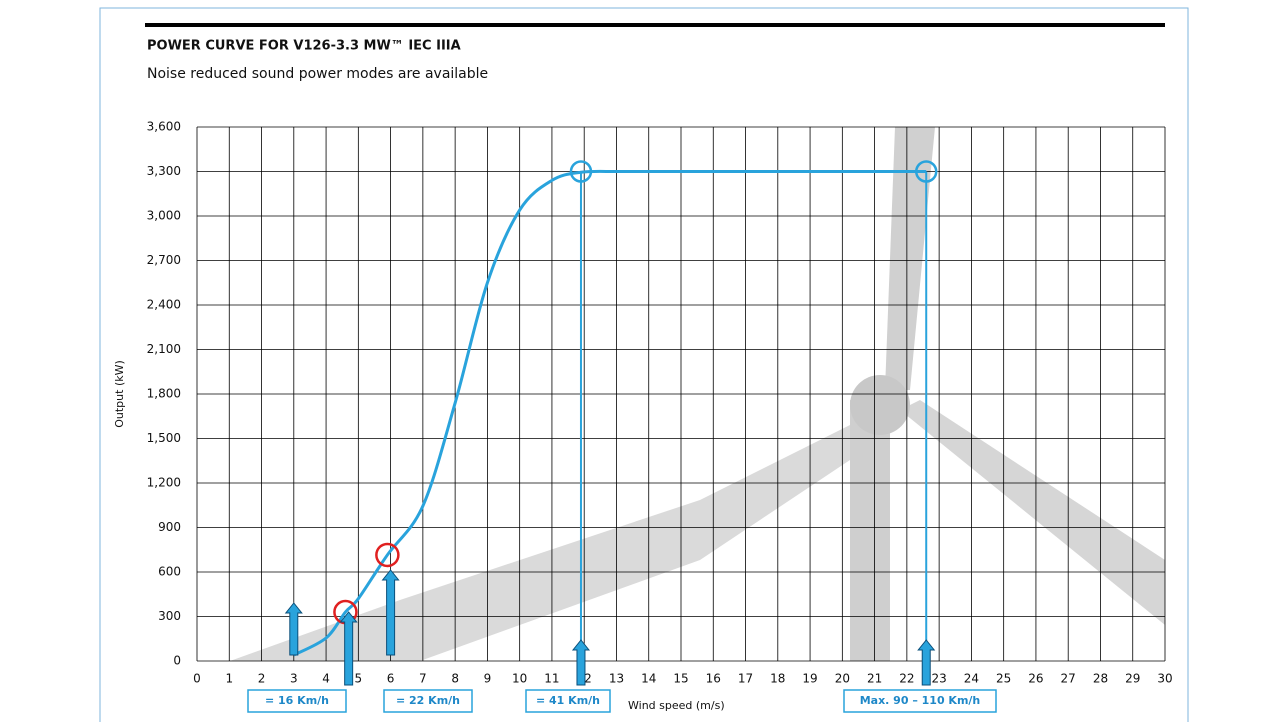 This screenshot has height=722, width=1281. Describe the element at coordinates (164, 483) in the screenshot. I see `y-tick-label: 1,200` at that location.